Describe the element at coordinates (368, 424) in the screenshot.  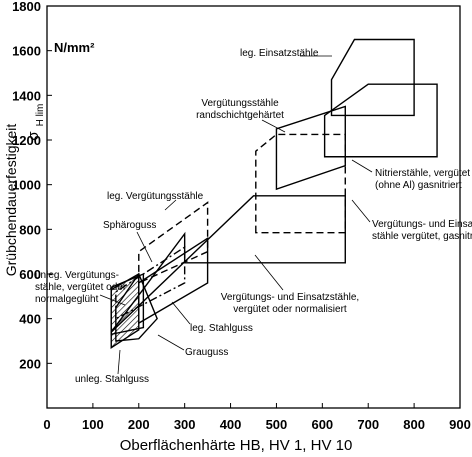
I see `x-tick-label: 700` at that location.